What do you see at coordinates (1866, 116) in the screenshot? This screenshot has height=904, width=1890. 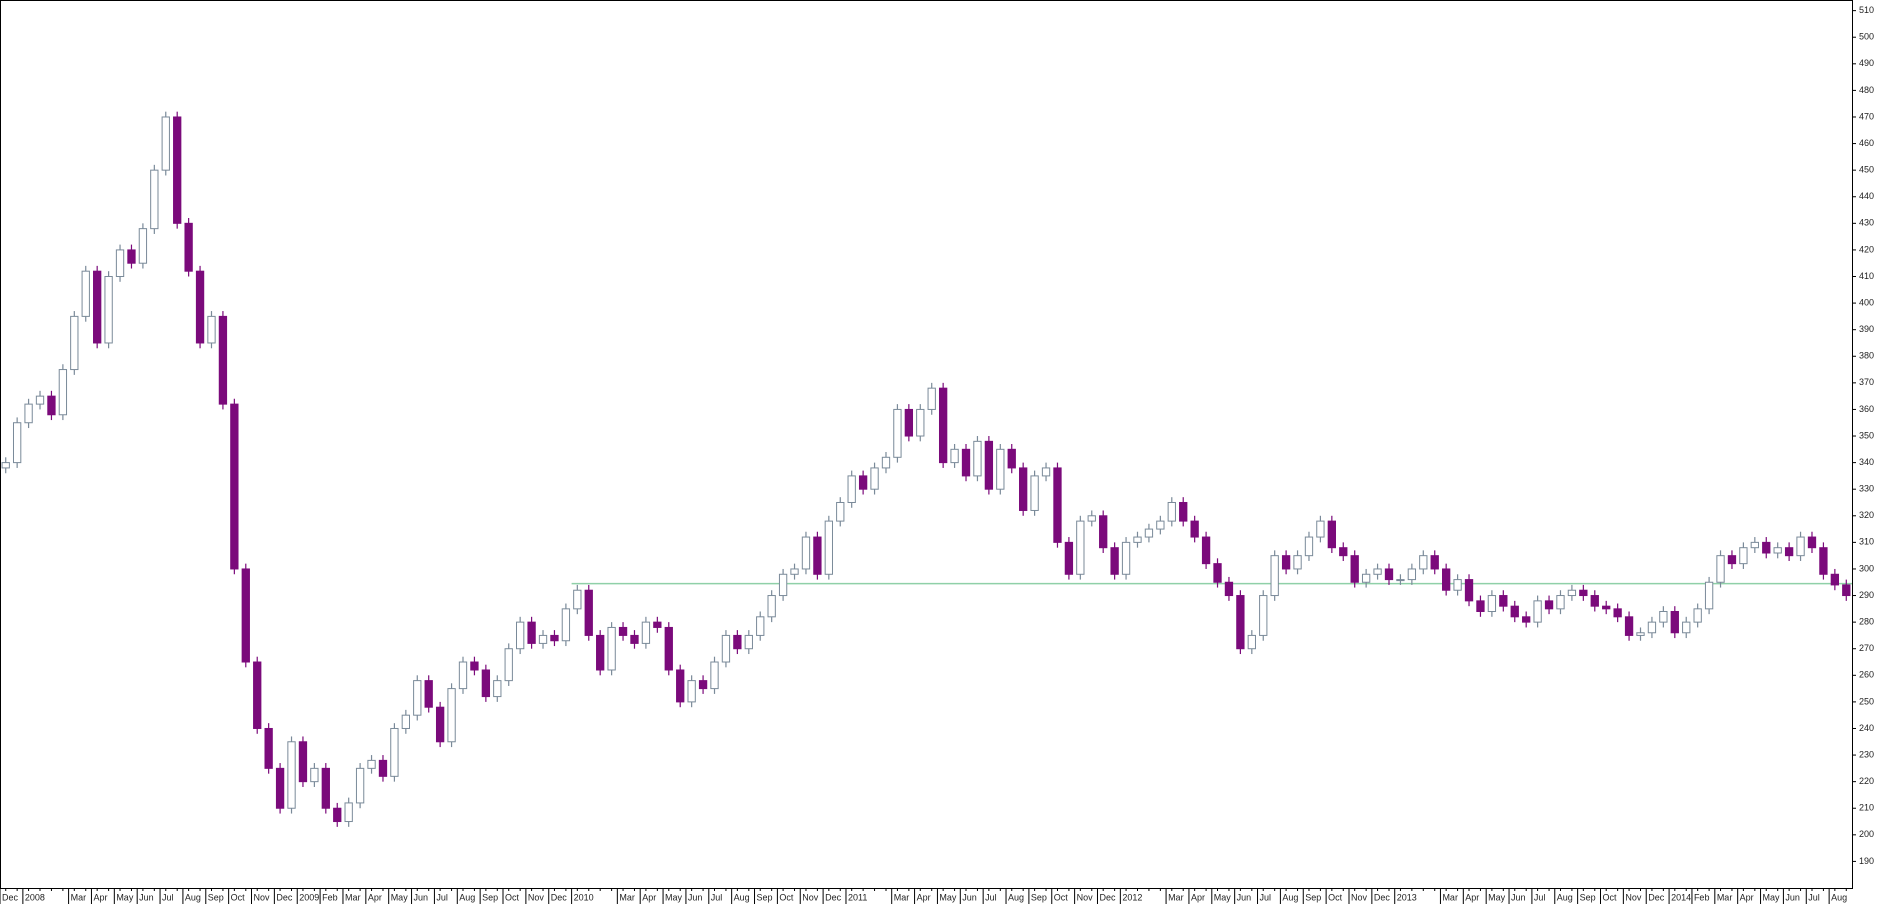 I see `y-tick-label: 470` at bounding box center [1866, 116].